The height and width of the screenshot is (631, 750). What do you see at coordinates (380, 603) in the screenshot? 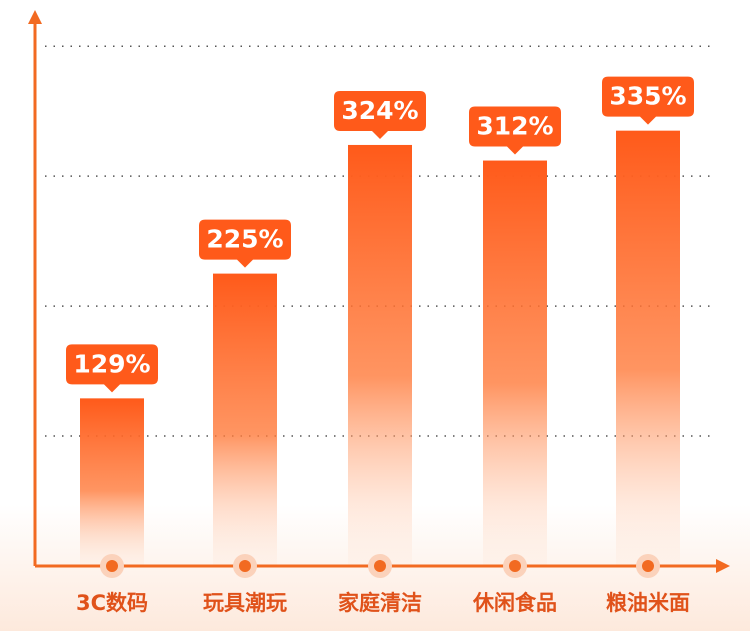
I see `x-tick-label: 家庭清洁` at bounding box center [380, 603].